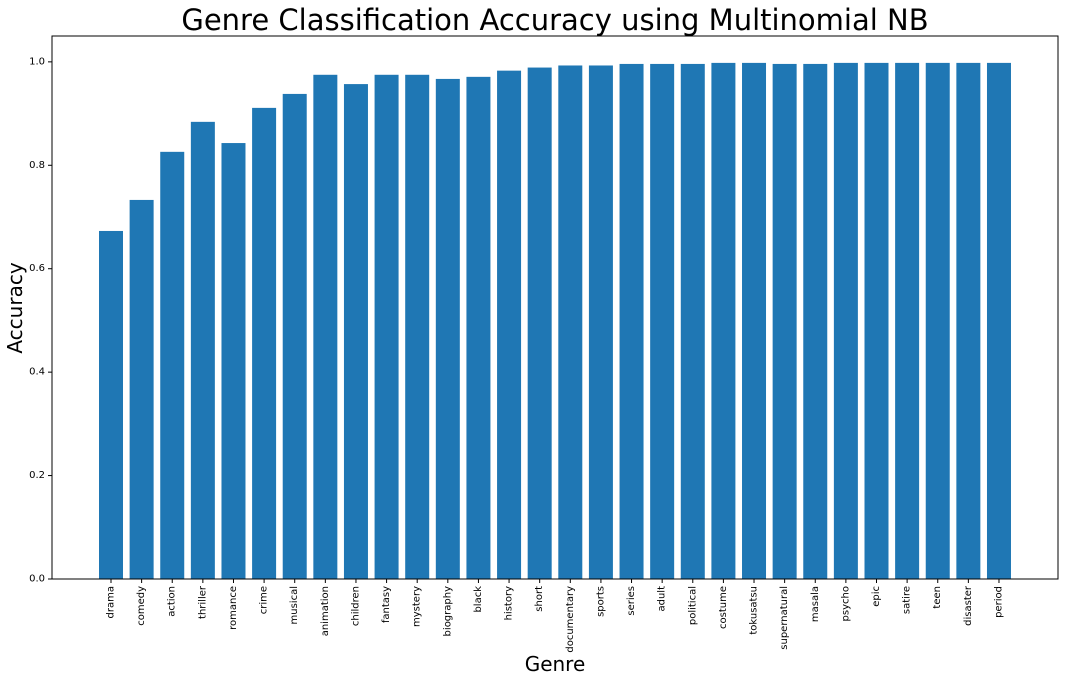 The width and height of the screenshot is (1068, 682). What do you see at coordinates (600, 322) in the screenshot?
I see `bar-sports` at bounding box center [600, 322].